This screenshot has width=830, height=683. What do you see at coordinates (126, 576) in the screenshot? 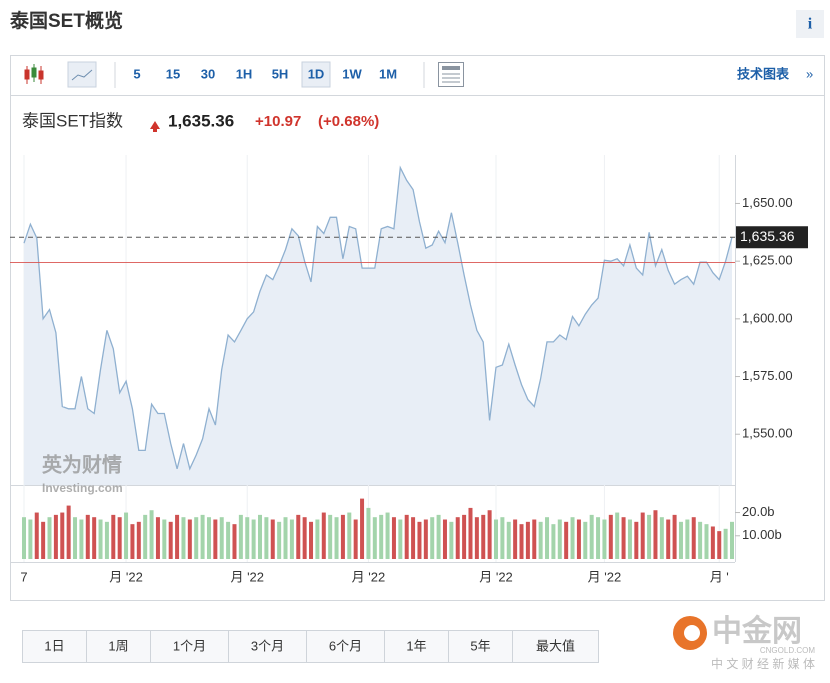
I see `x-tick-label: 月 '22` at bounding box center [126, 576].